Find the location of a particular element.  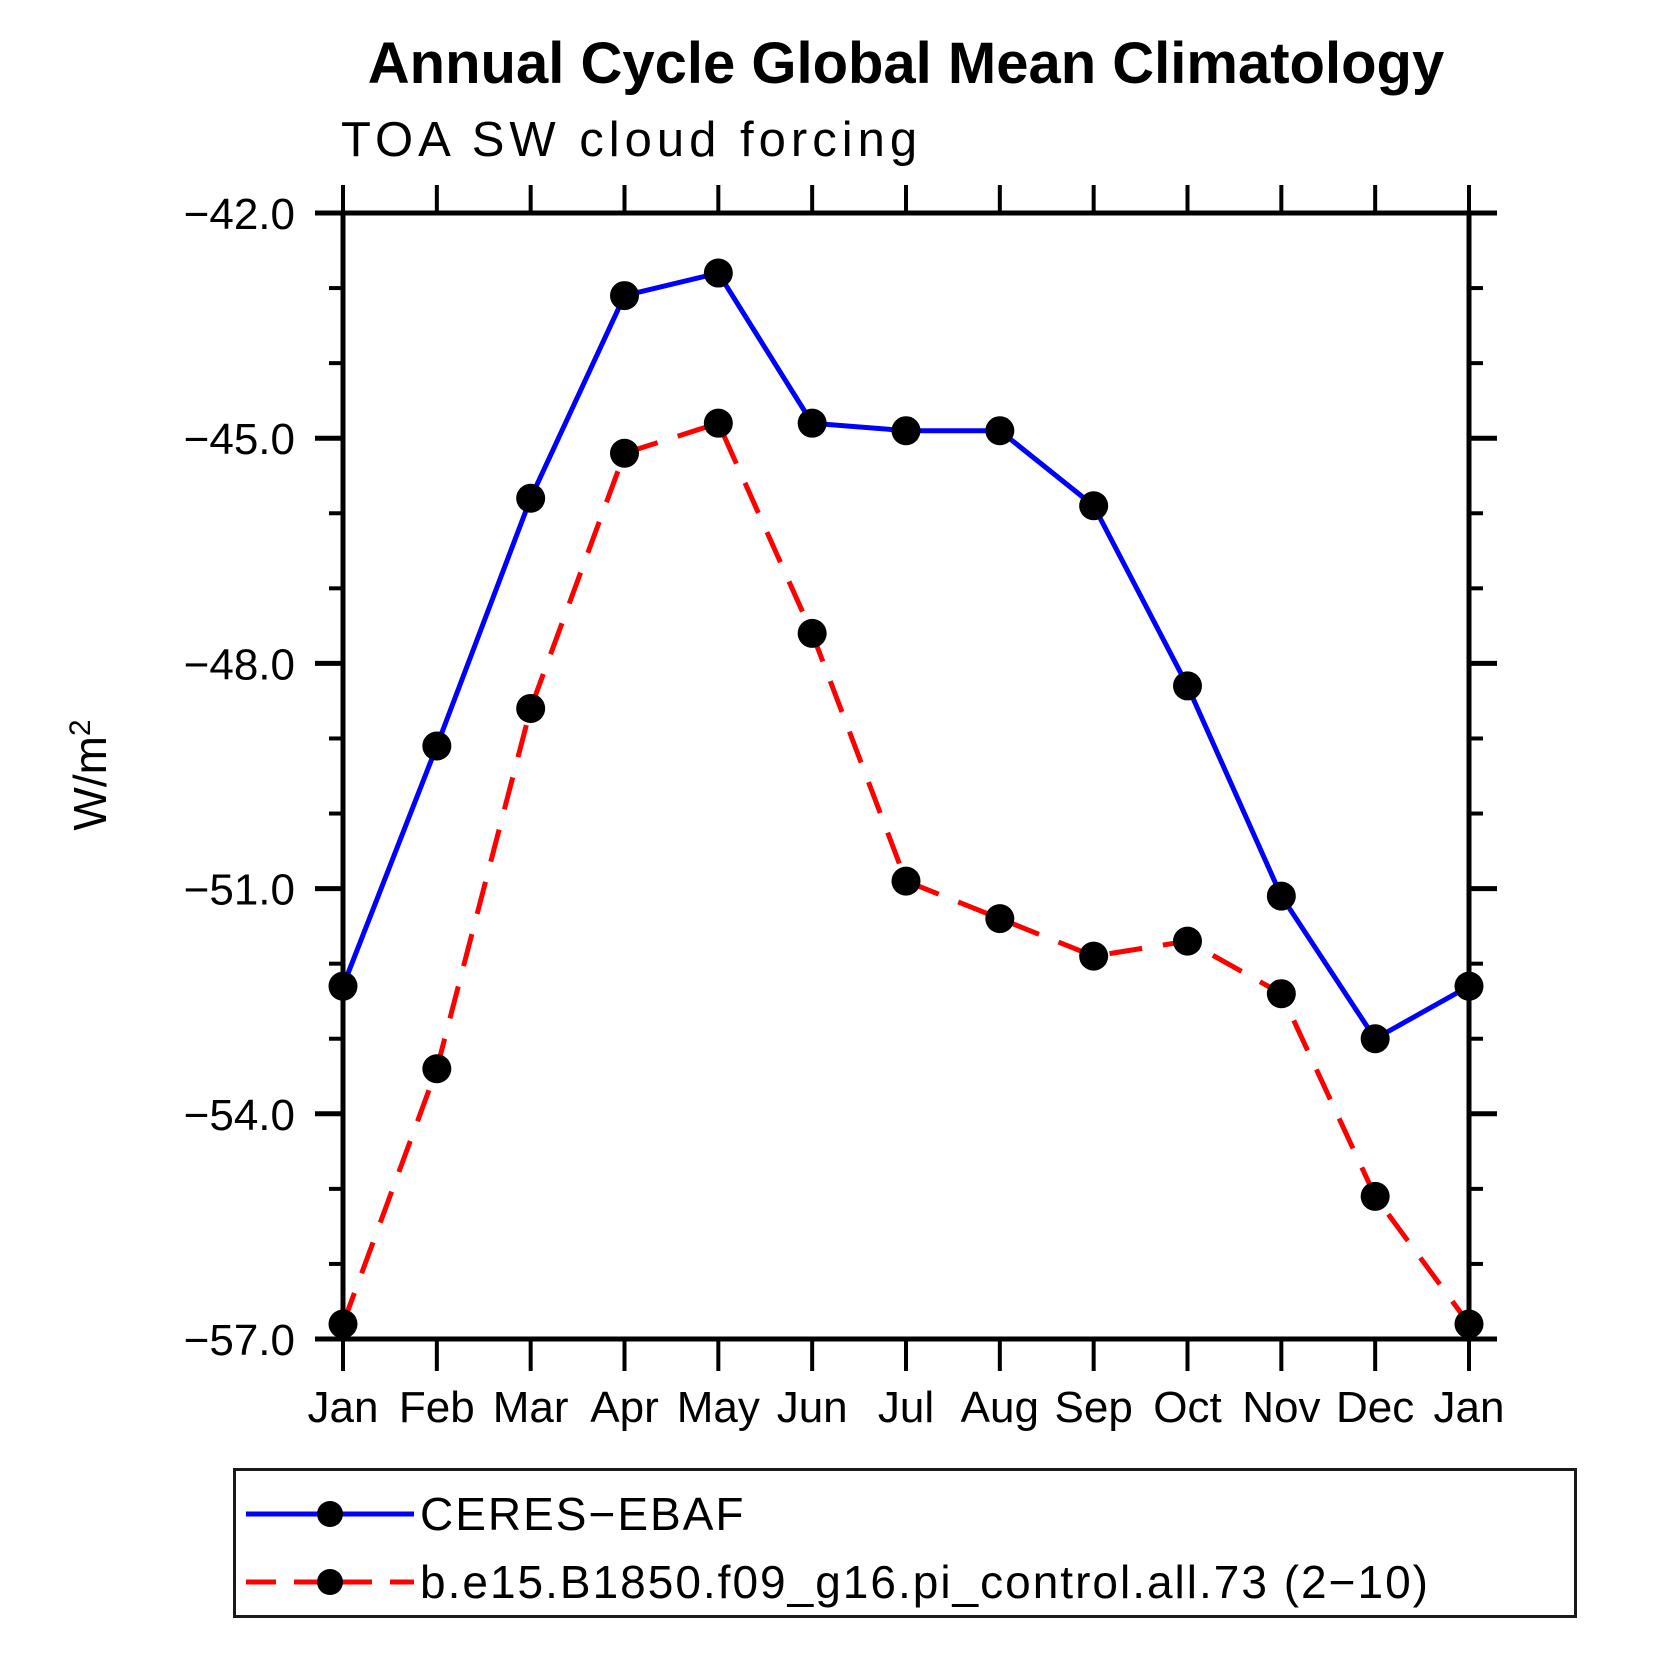

legend-item-ceres: CERES−EBAF is located at coordinates (905, 1514).